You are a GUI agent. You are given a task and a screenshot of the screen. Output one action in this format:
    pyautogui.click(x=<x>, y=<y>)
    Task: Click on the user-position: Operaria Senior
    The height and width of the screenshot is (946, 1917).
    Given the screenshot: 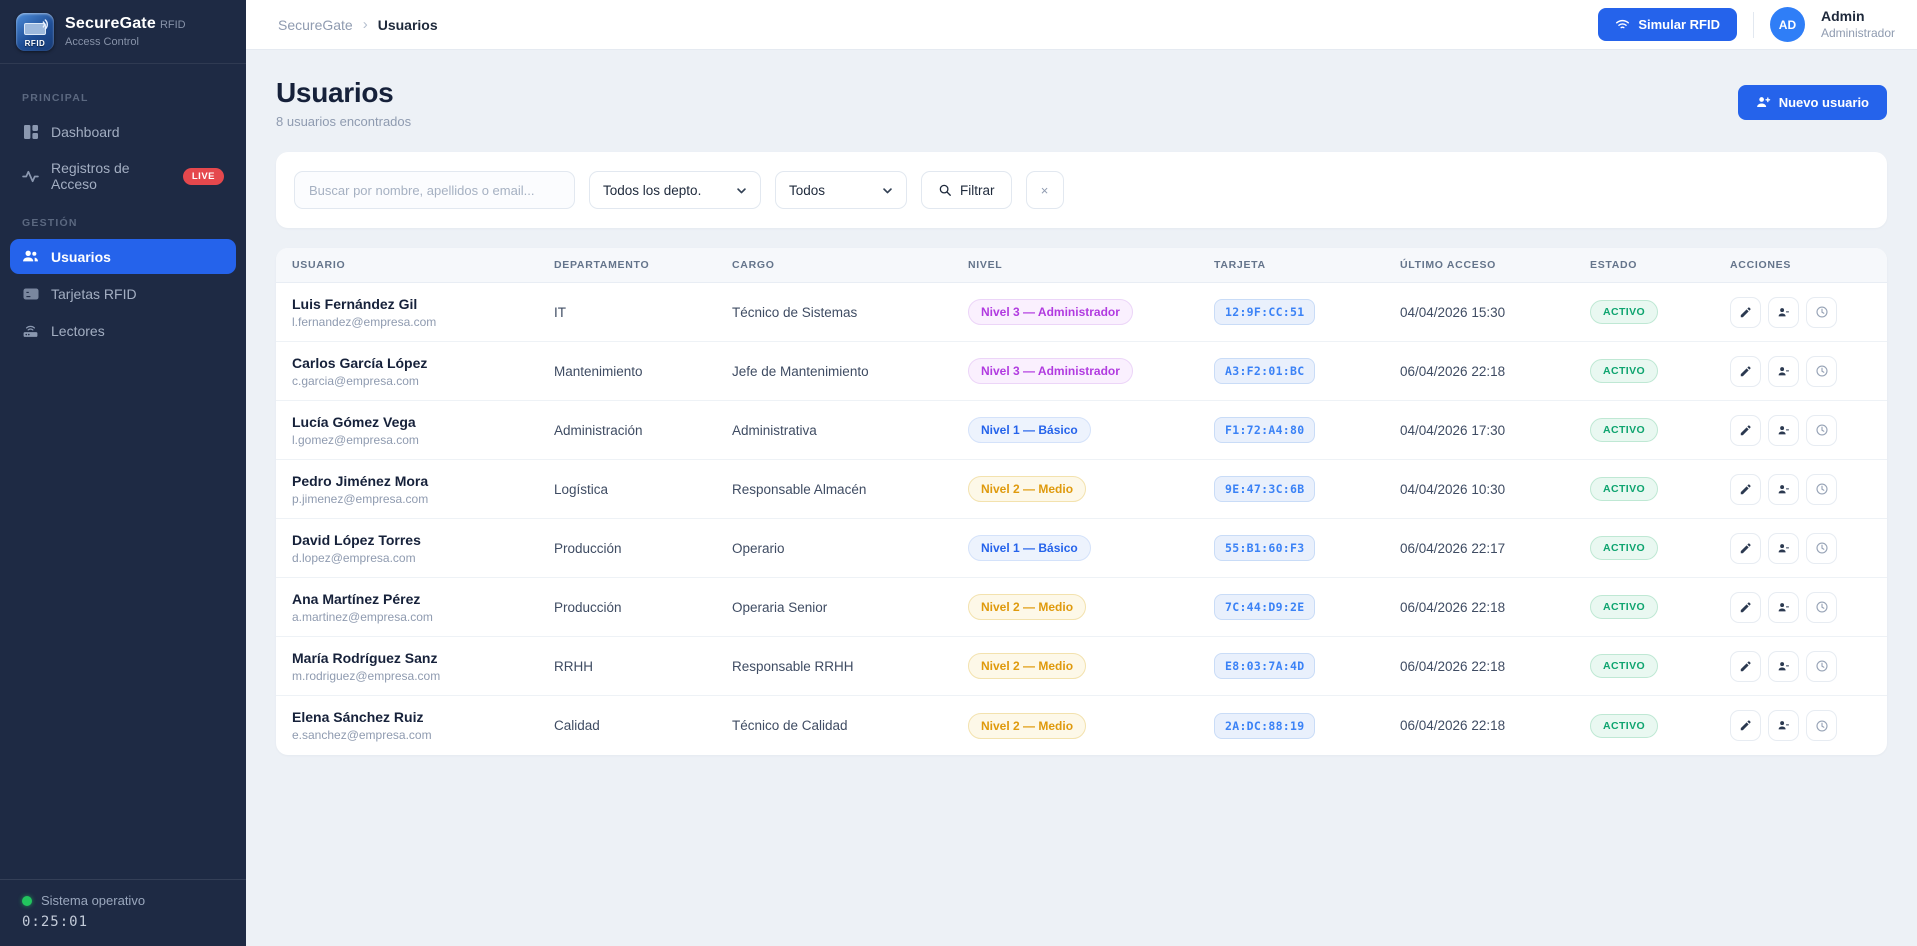 What is the action you would take?
    pyautogui.click(x=780, y=607)
    